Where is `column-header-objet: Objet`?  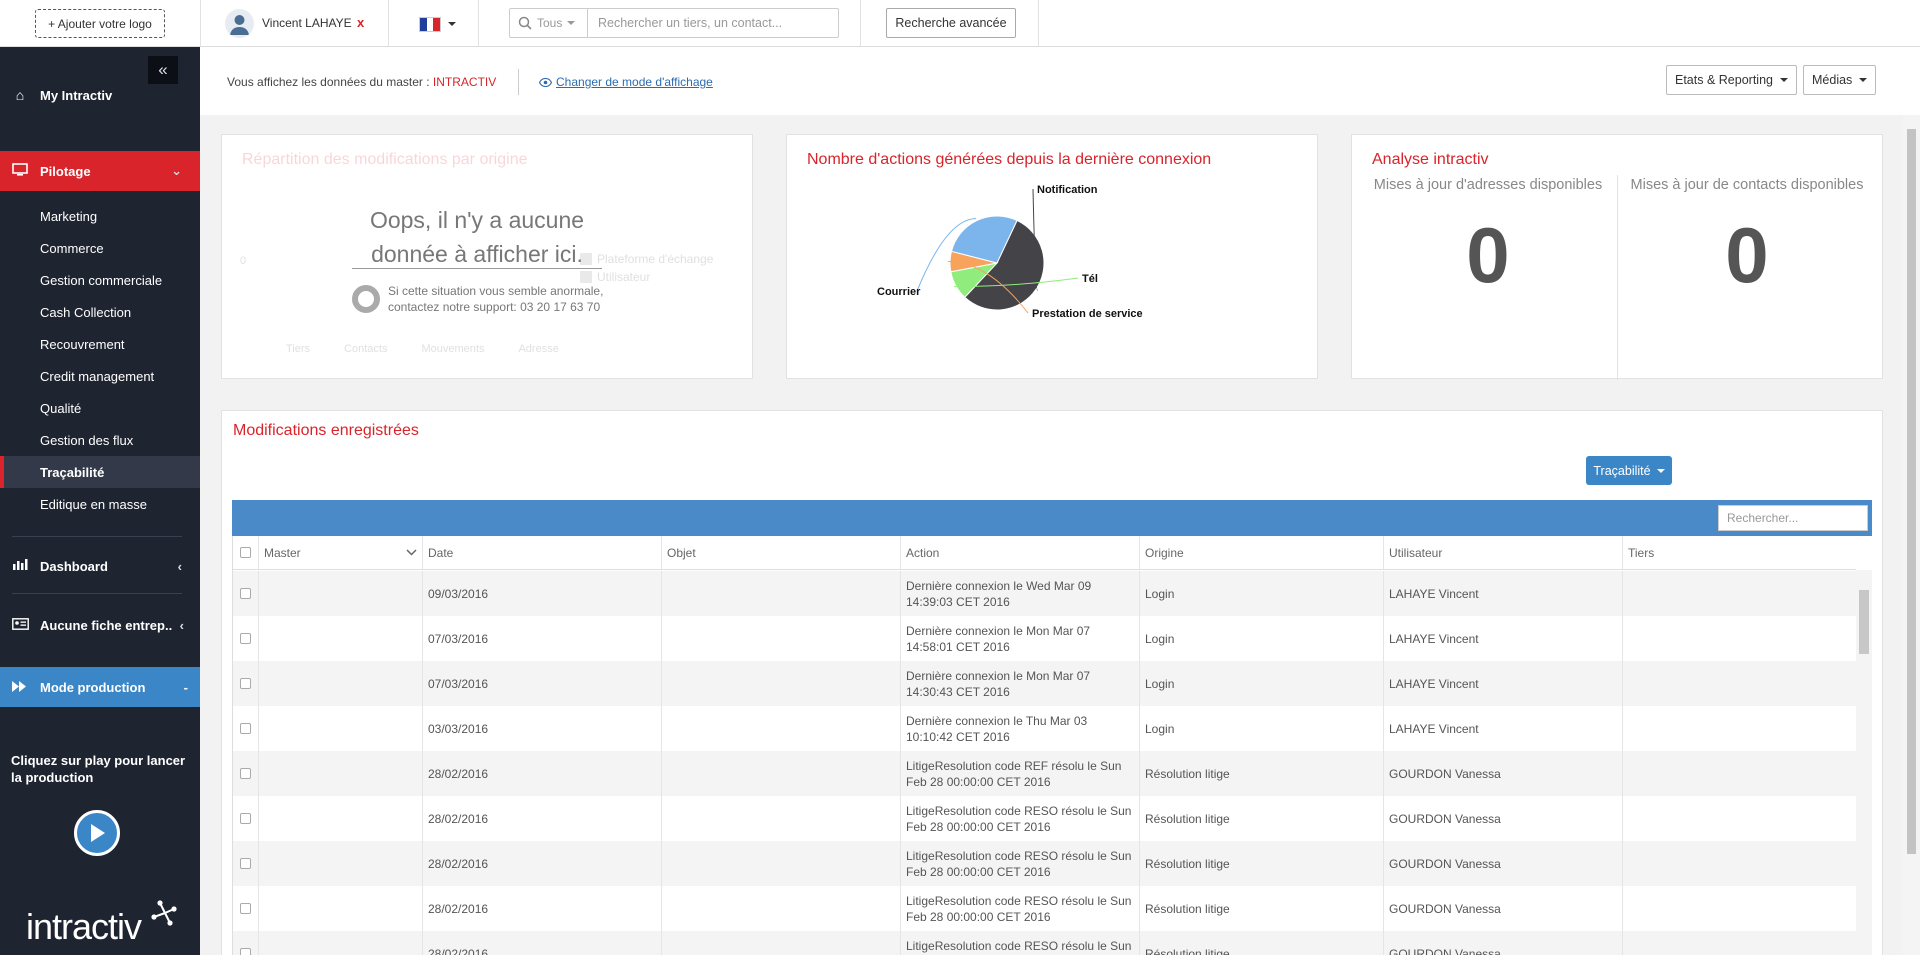
column-header-objet: Objet is located at coordinates (781, 552).